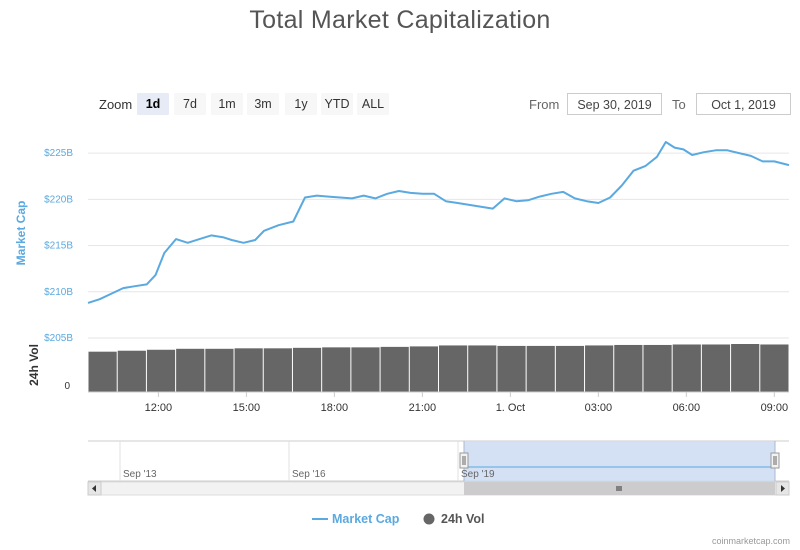 This screenshot has height=550, width=800. Describe the element at coordinates (438, 461) in the screenshot. I see `navigator: Sep '13 Sep '16 Sep '19` at that location.